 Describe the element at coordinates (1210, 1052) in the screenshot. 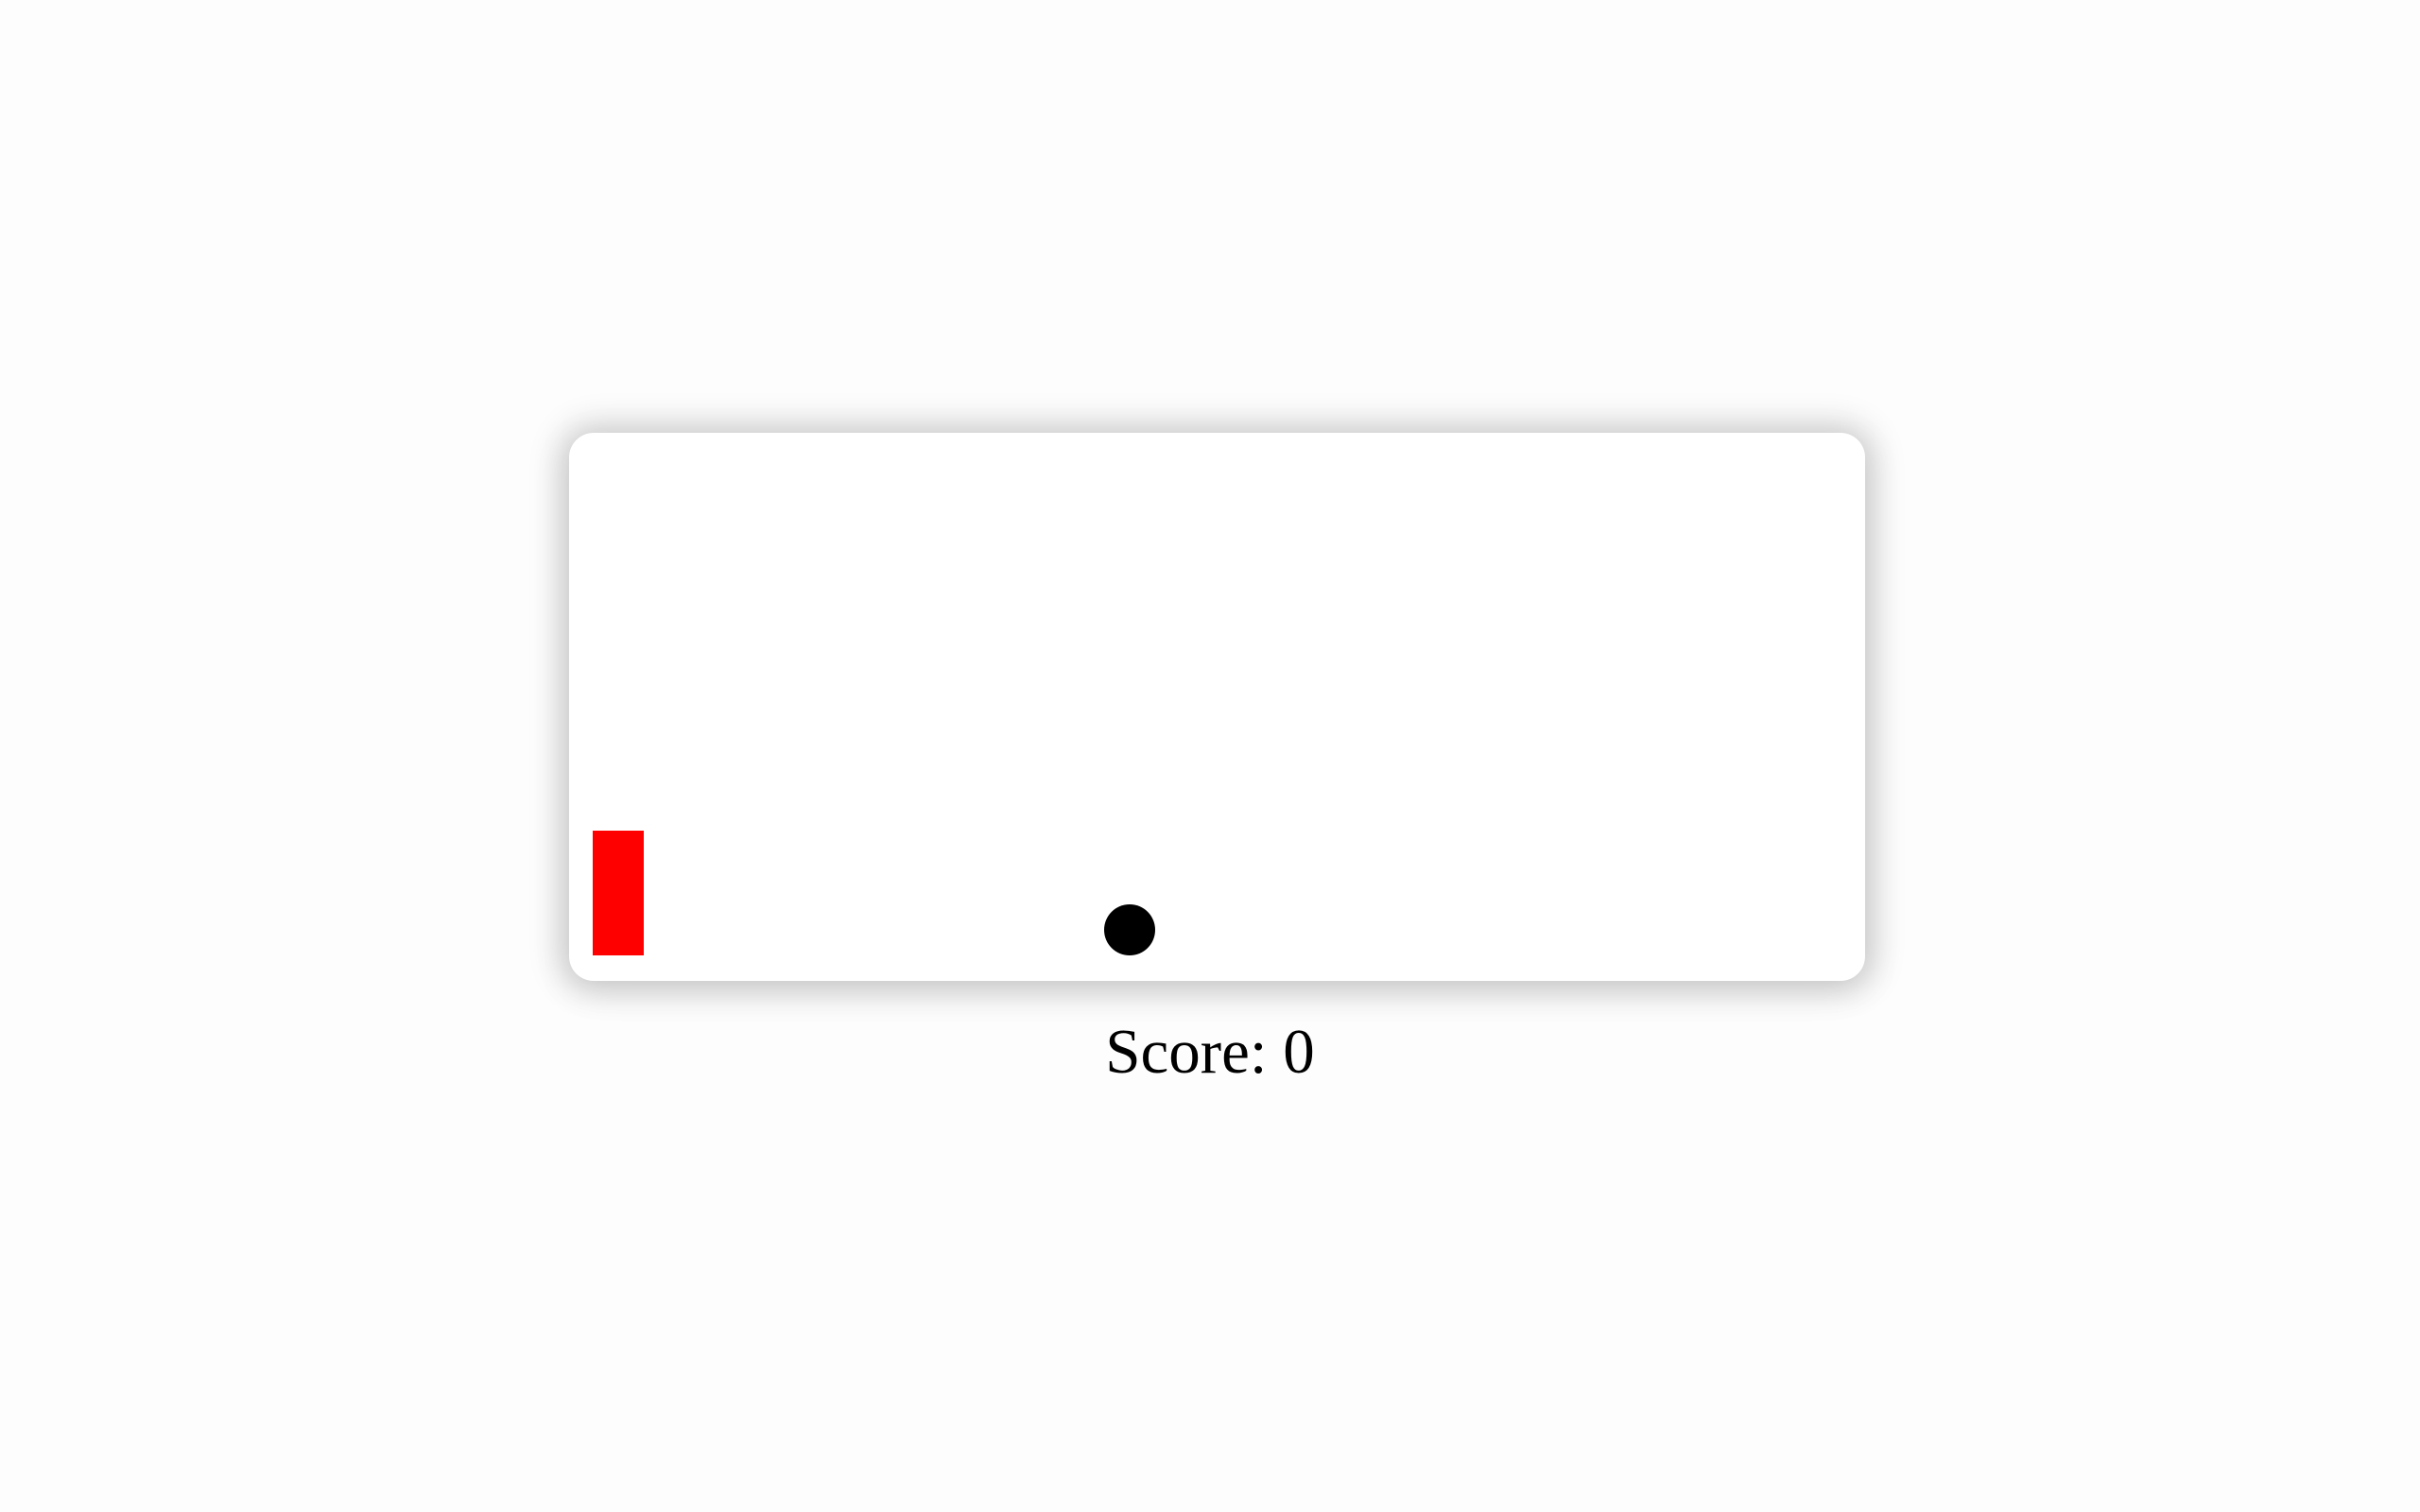

I see `score-display: Score: 0` at that location.